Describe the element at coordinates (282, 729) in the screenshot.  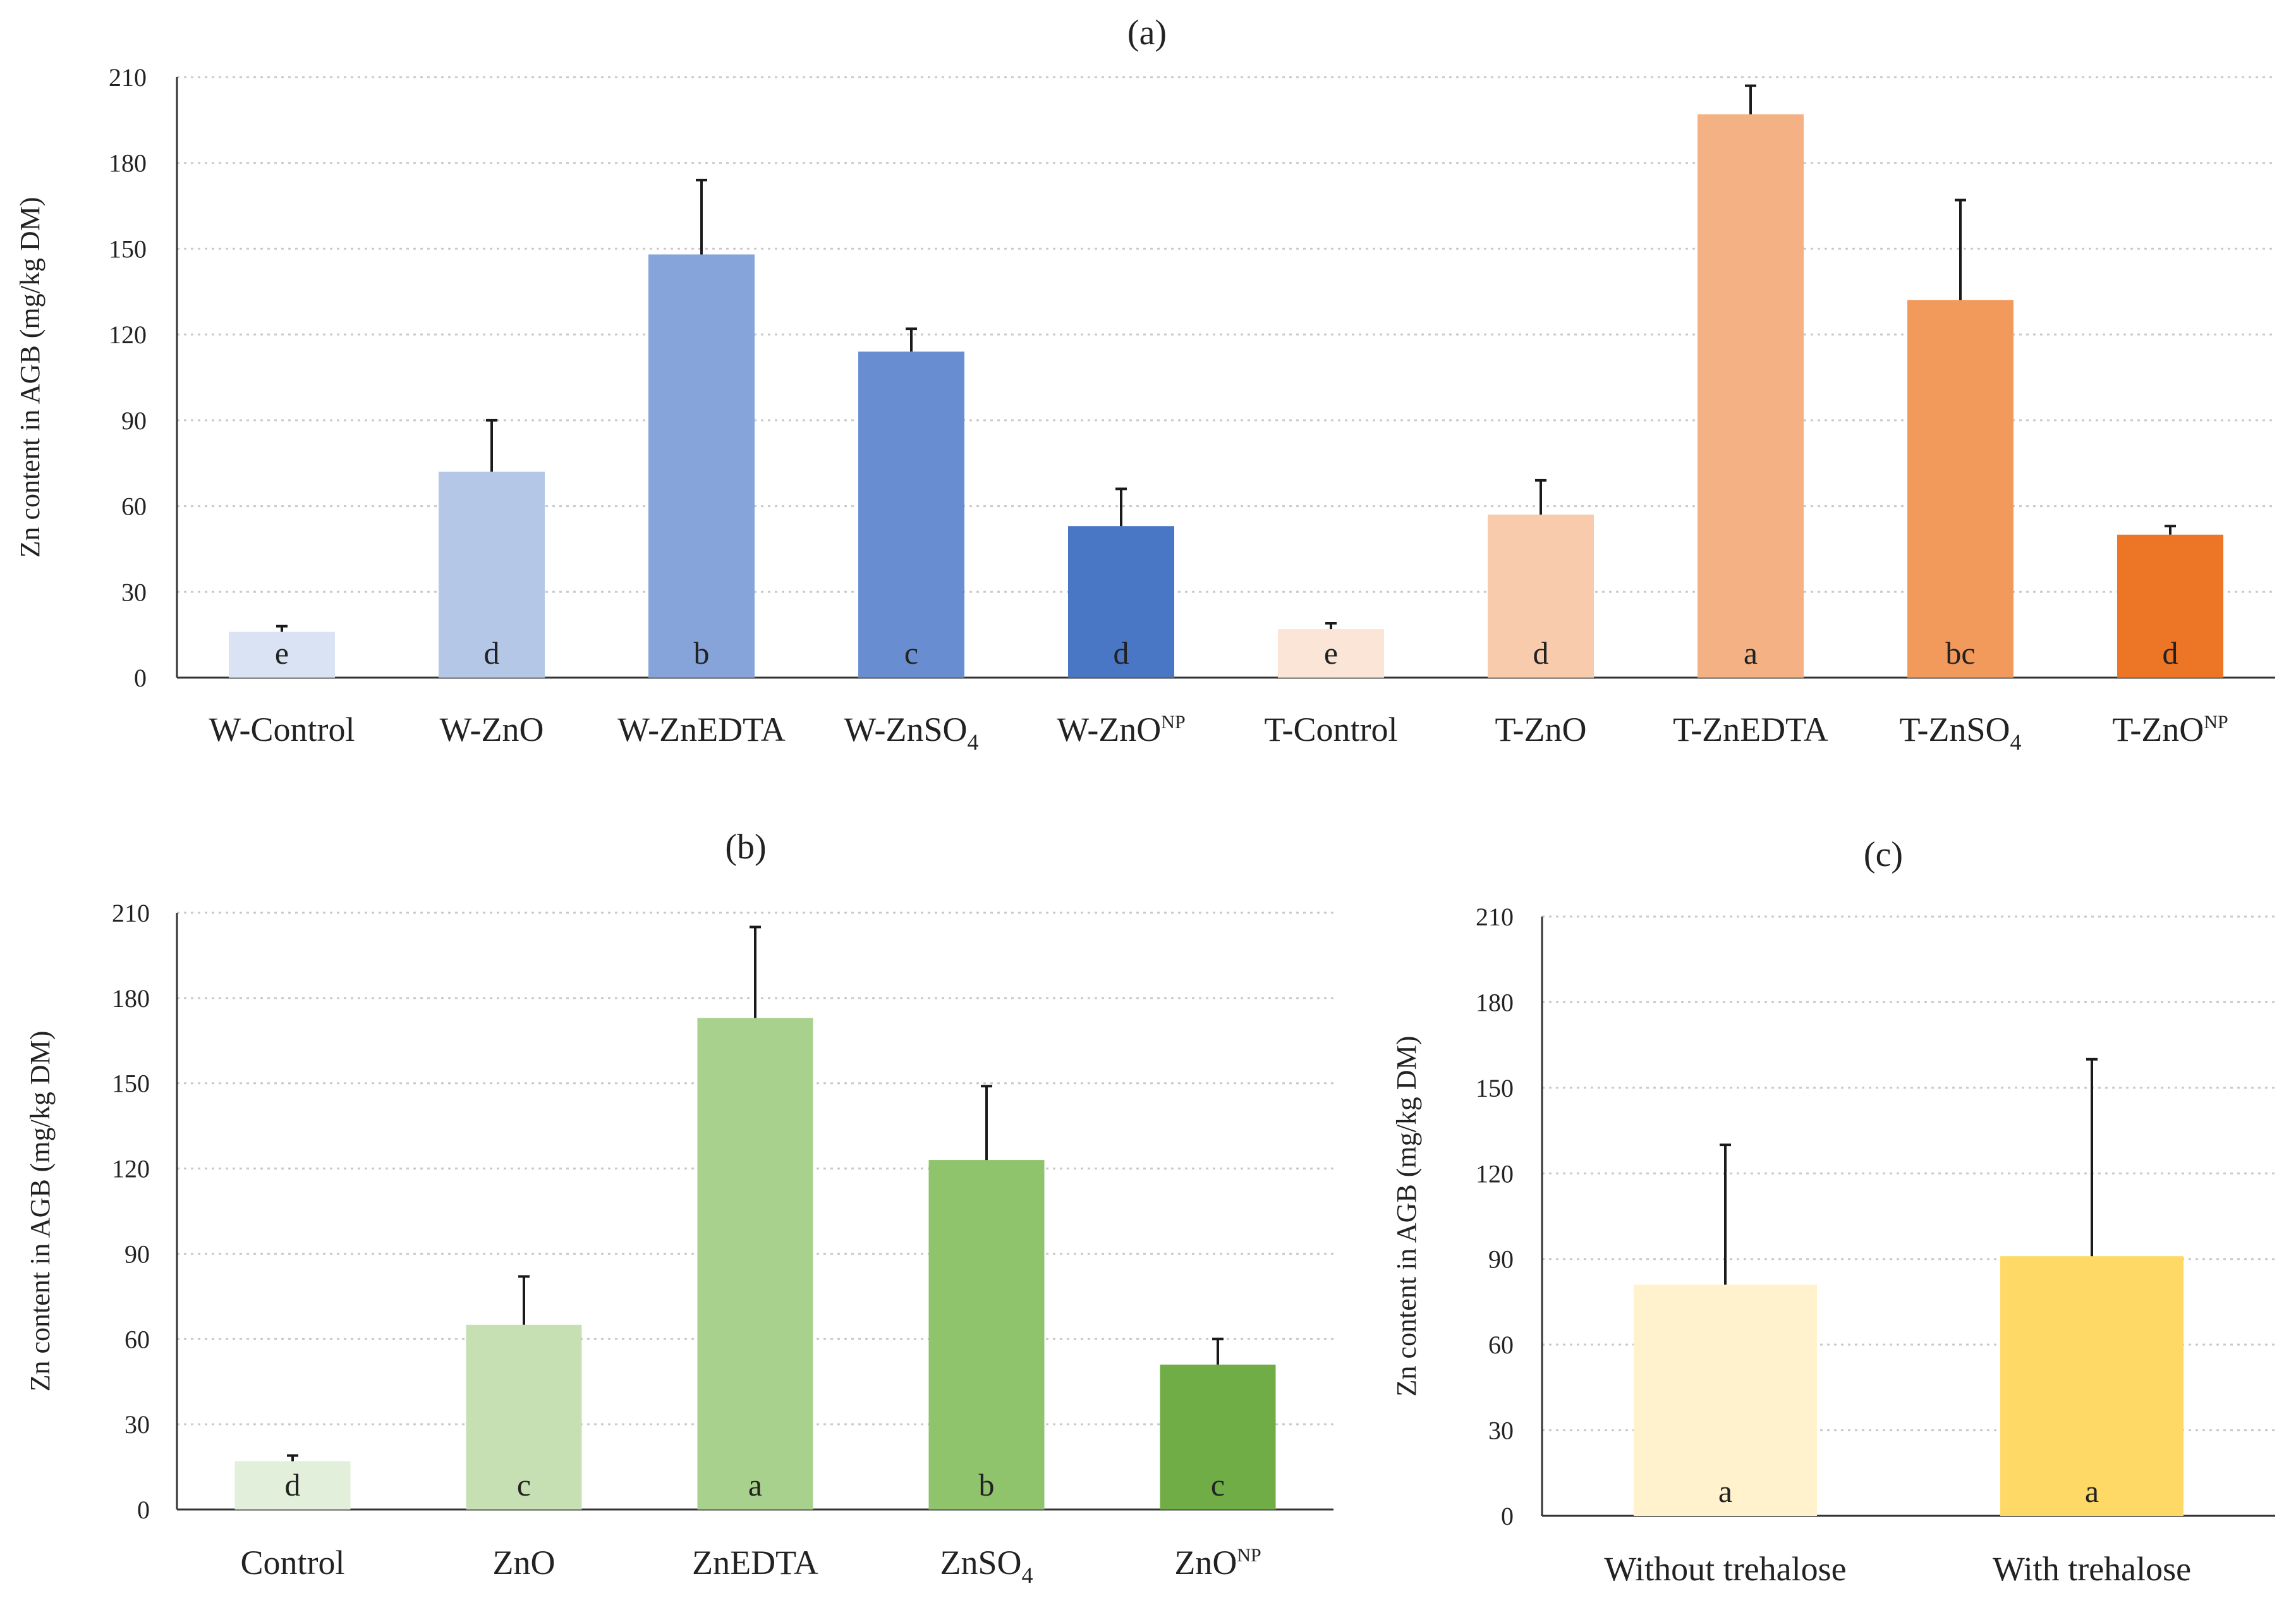
I see `category-label: W-Control` at that location.